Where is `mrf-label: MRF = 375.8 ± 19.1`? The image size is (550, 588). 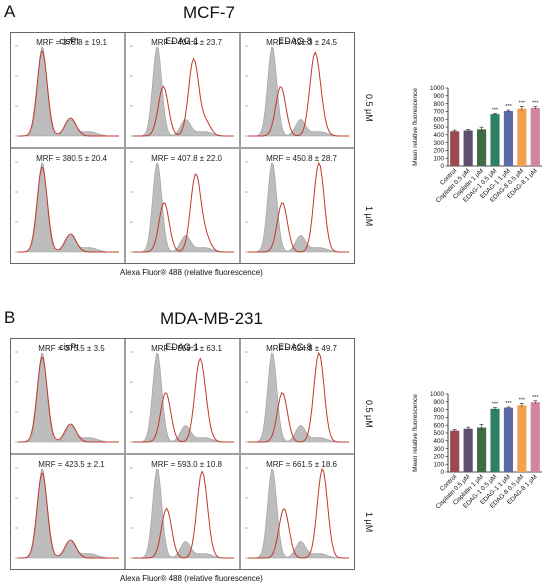
mrf-label: MRF = 375.8 ± 19.1 is located at coordinates (71, 42).